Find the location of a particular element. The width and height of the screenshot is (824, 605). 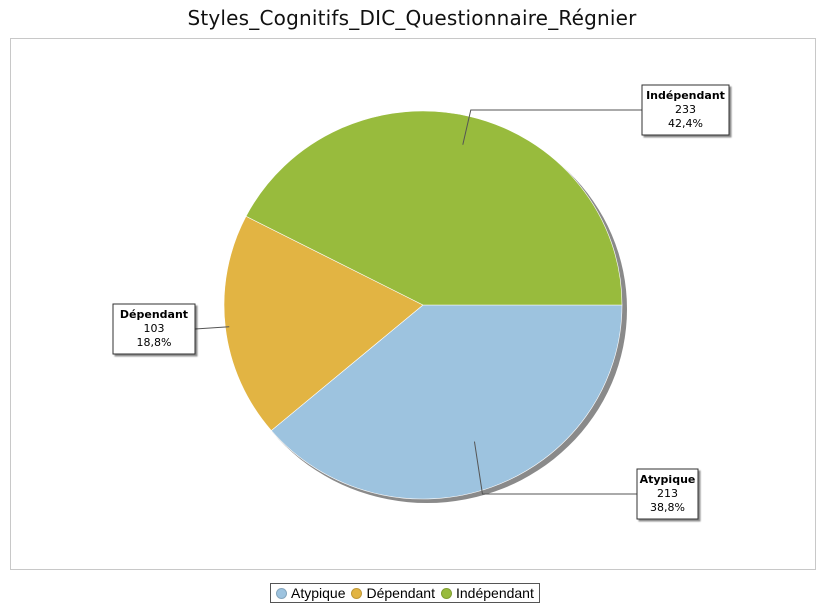

slice-label-name-atypique: Atypique is located at coordinates (668, 479).